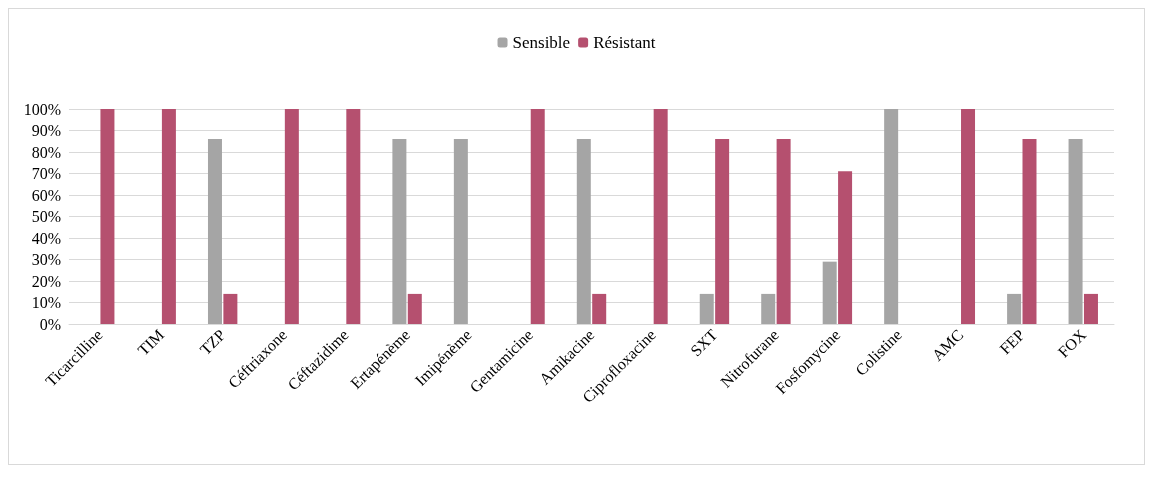 The image size is (1155, 477). Describe the element at coordinates (1012, 341) in the screenshot. I see `x-tick-label: FEP` at that location.